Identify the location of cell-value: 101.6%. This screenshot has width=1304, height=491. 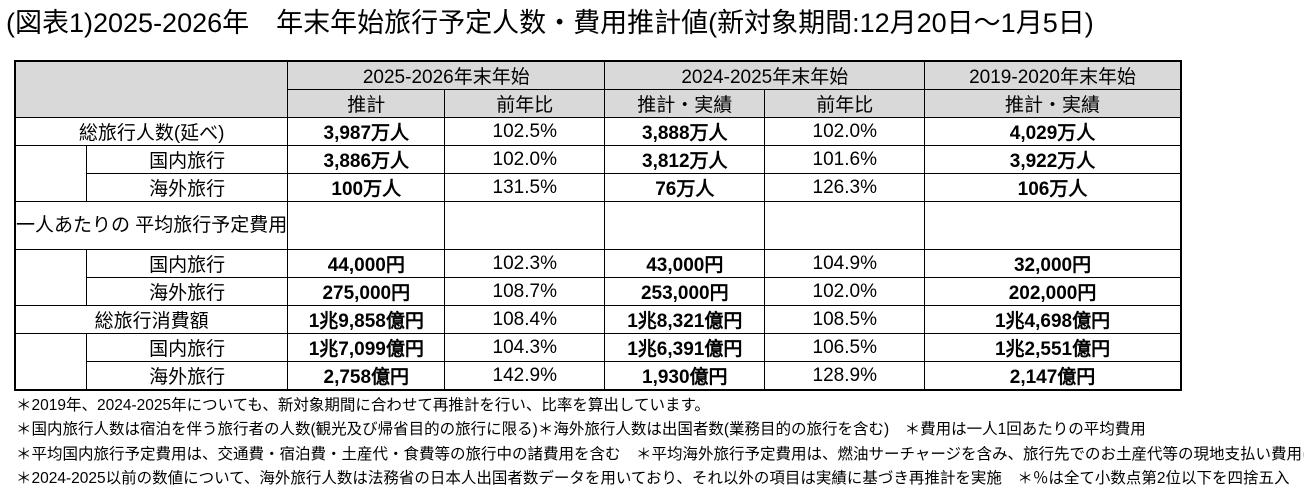
(845, 159).